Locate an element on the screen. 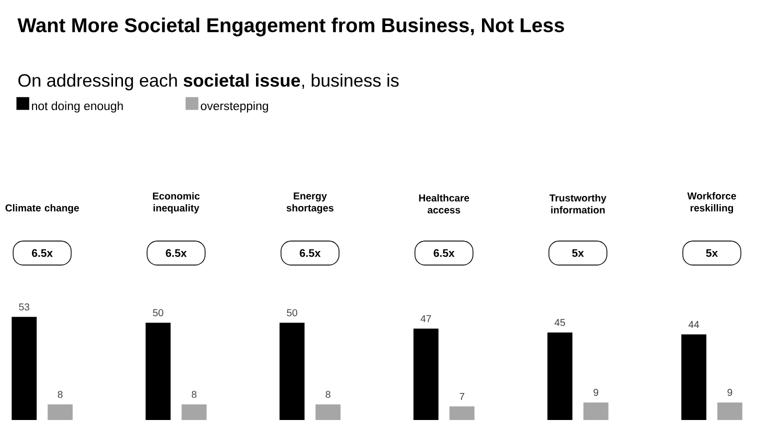 This screenshot has width=757, height=437. x-tick-label: Healthcare access is located at coordinates (444, 204).